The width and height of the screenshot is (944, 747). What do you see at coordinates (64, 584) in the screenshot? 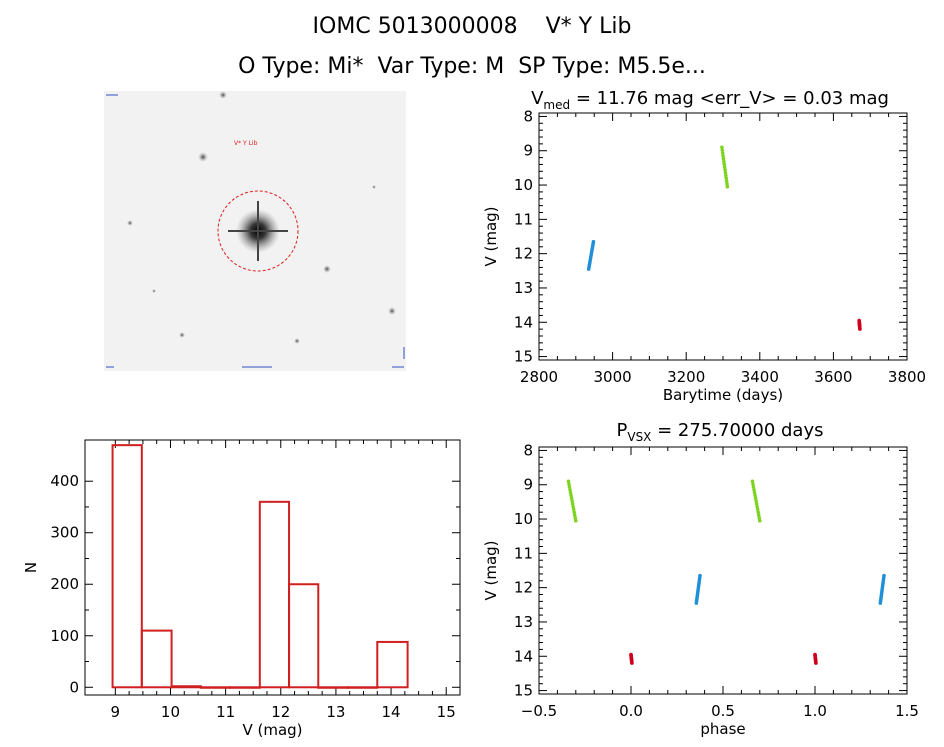
I see `y-tick-label: 200` at bounding box center [64, 584].